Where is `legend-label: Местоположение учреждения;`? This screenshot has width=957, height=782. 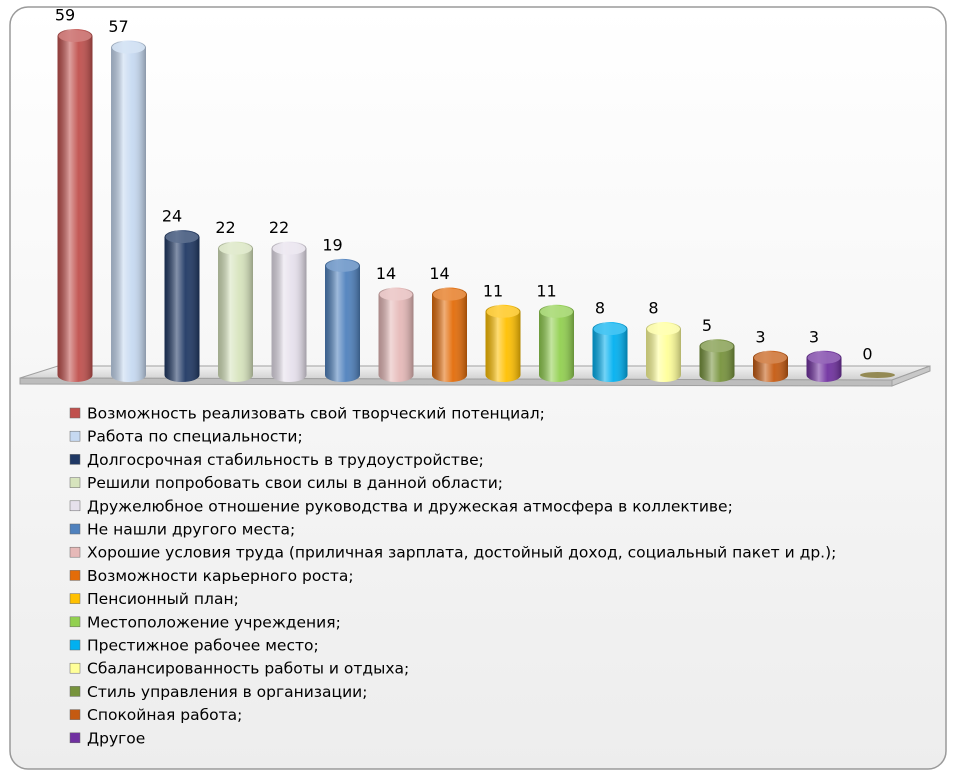
legend-label: Местоположение учреждения; is located at coordinates (214, 622).